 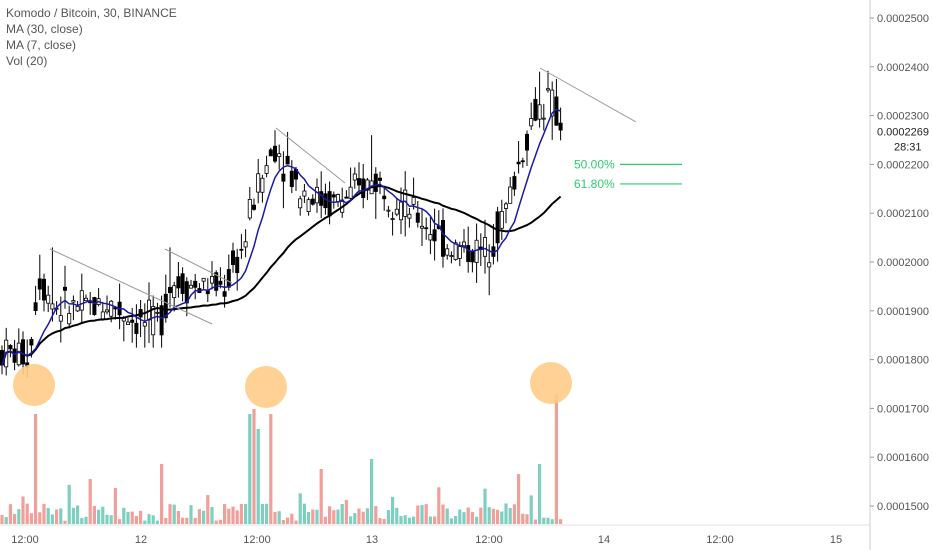 I want to click on chart-title: Komodo / Bitcoin, 30, BINANCE, so click(x=91, y=13).